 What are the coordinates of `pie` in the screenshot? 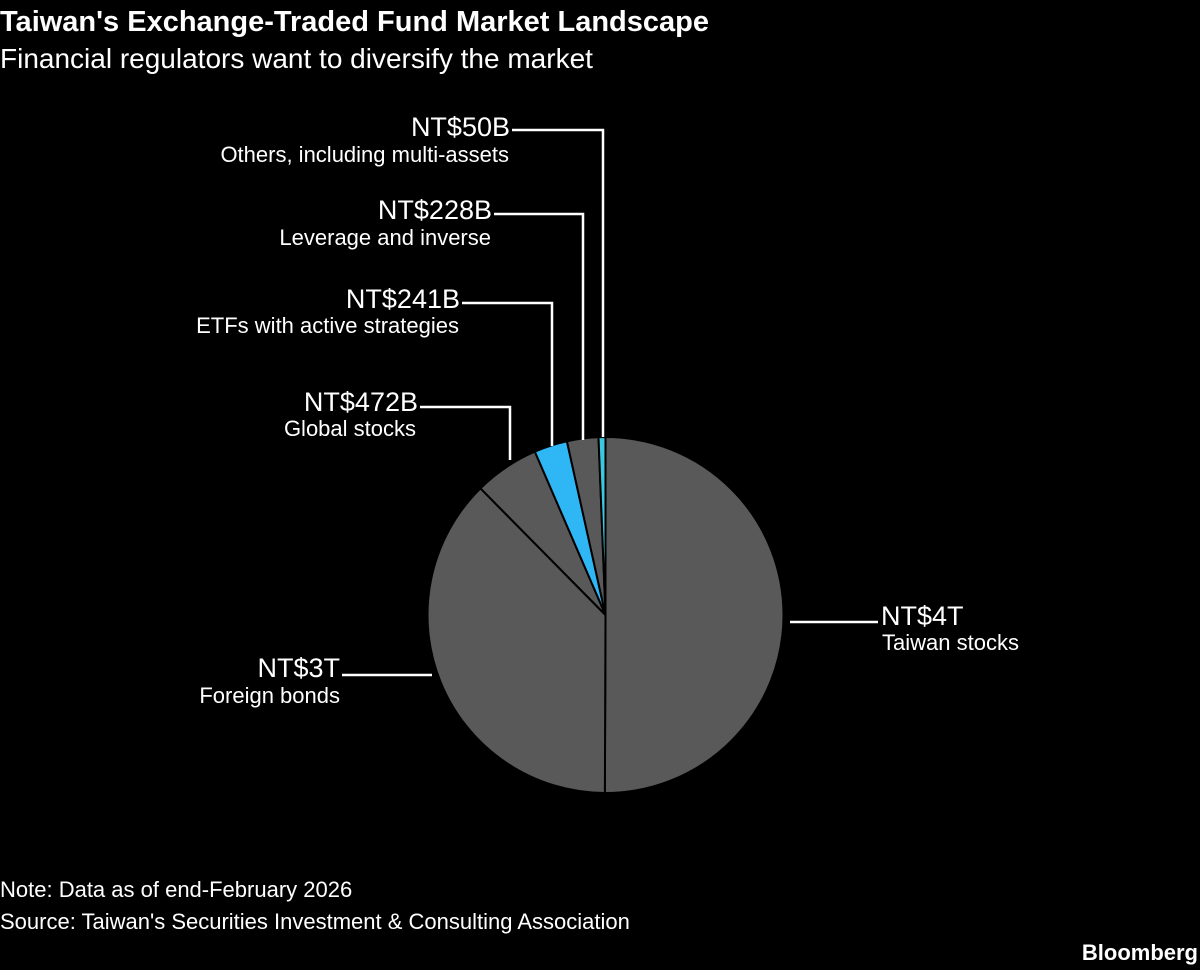 It's located at (605, 615).